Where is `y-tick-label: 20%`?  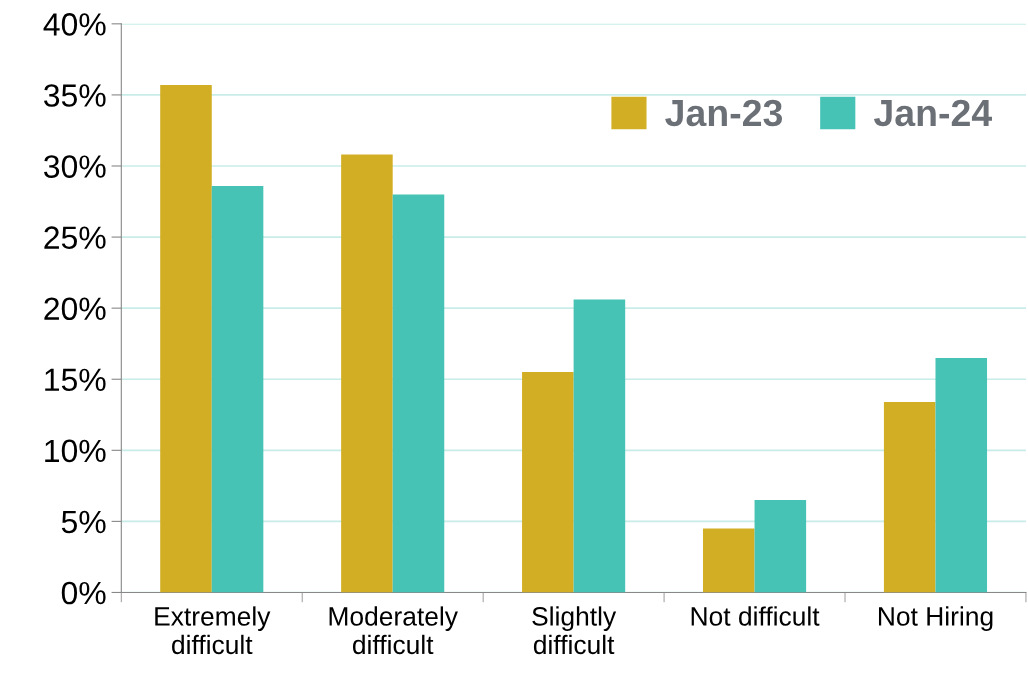 y-tick-label: 20% is located at coordinates (75, 309).